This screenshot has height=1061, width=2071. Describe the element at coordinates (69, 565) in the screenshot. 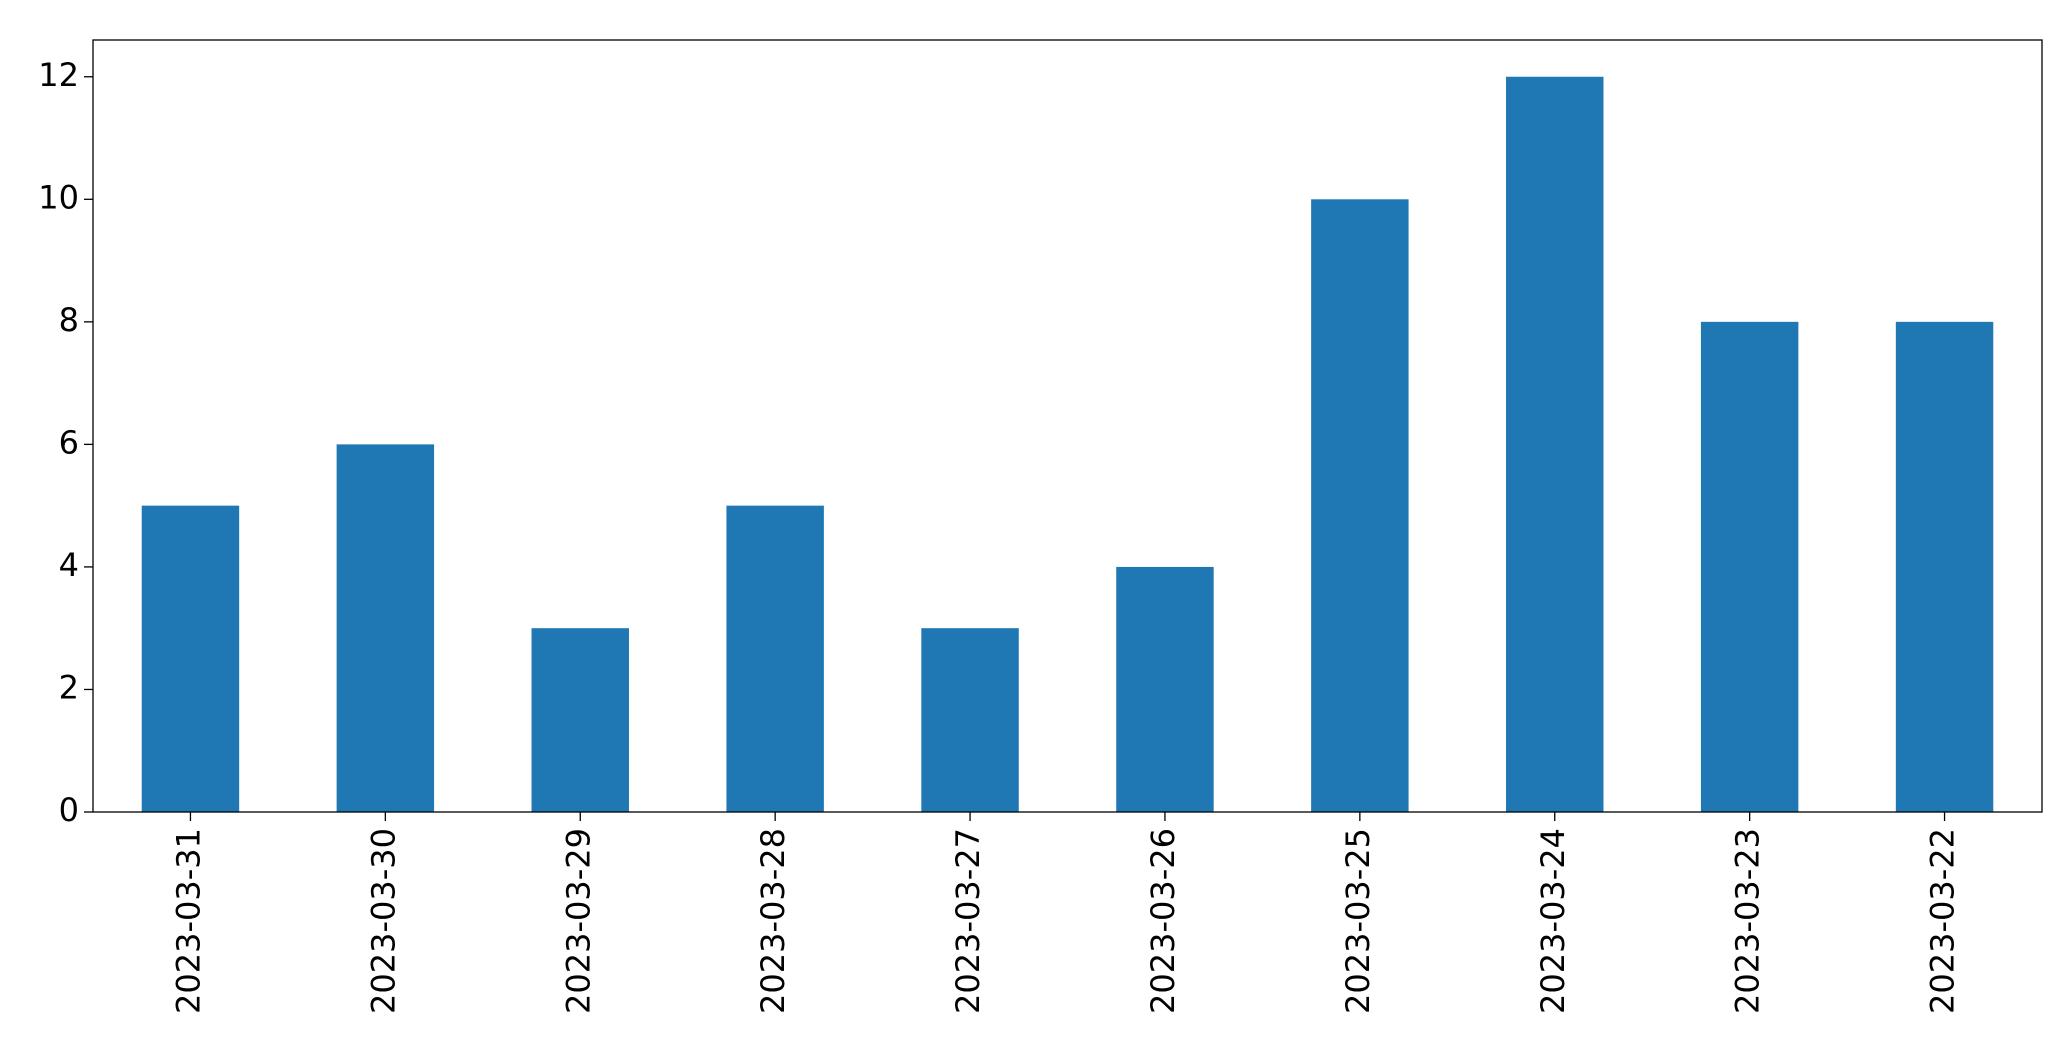

I see `y-tick-label: 4` at that location.